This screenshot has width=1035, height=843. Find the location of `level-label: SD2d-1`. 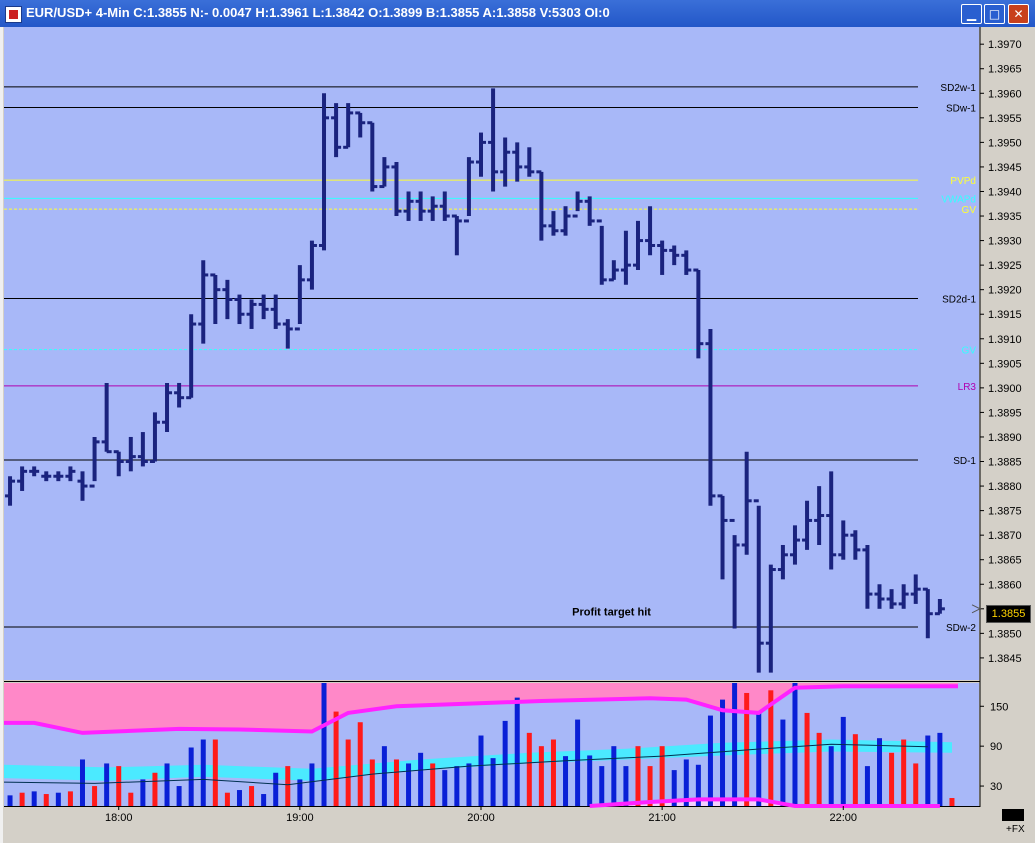

level-label: SD2d-1 is located at coordinates (959, 300).